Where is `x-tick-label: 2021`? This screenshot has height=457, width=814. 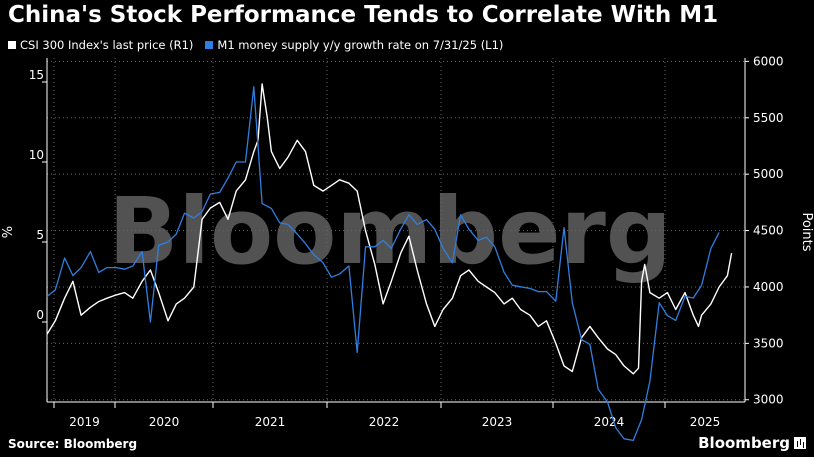
x-tick-label: 2021 is located at coordinates (270, 422).